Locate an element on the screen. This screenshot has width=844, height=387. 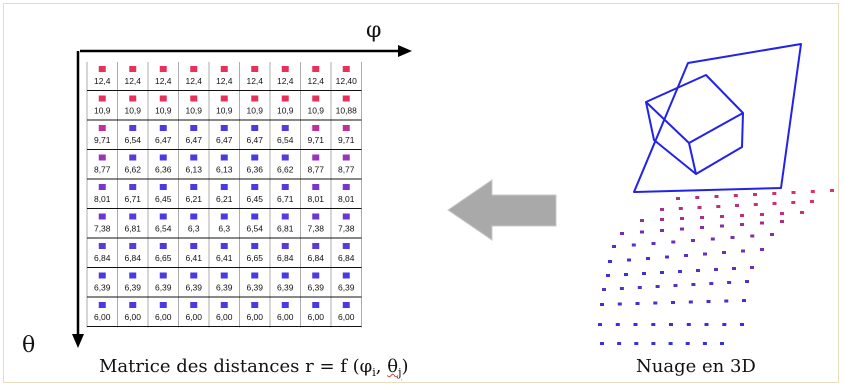
matrix-cell-value: 6,54 is located at coordinates (132, 140).